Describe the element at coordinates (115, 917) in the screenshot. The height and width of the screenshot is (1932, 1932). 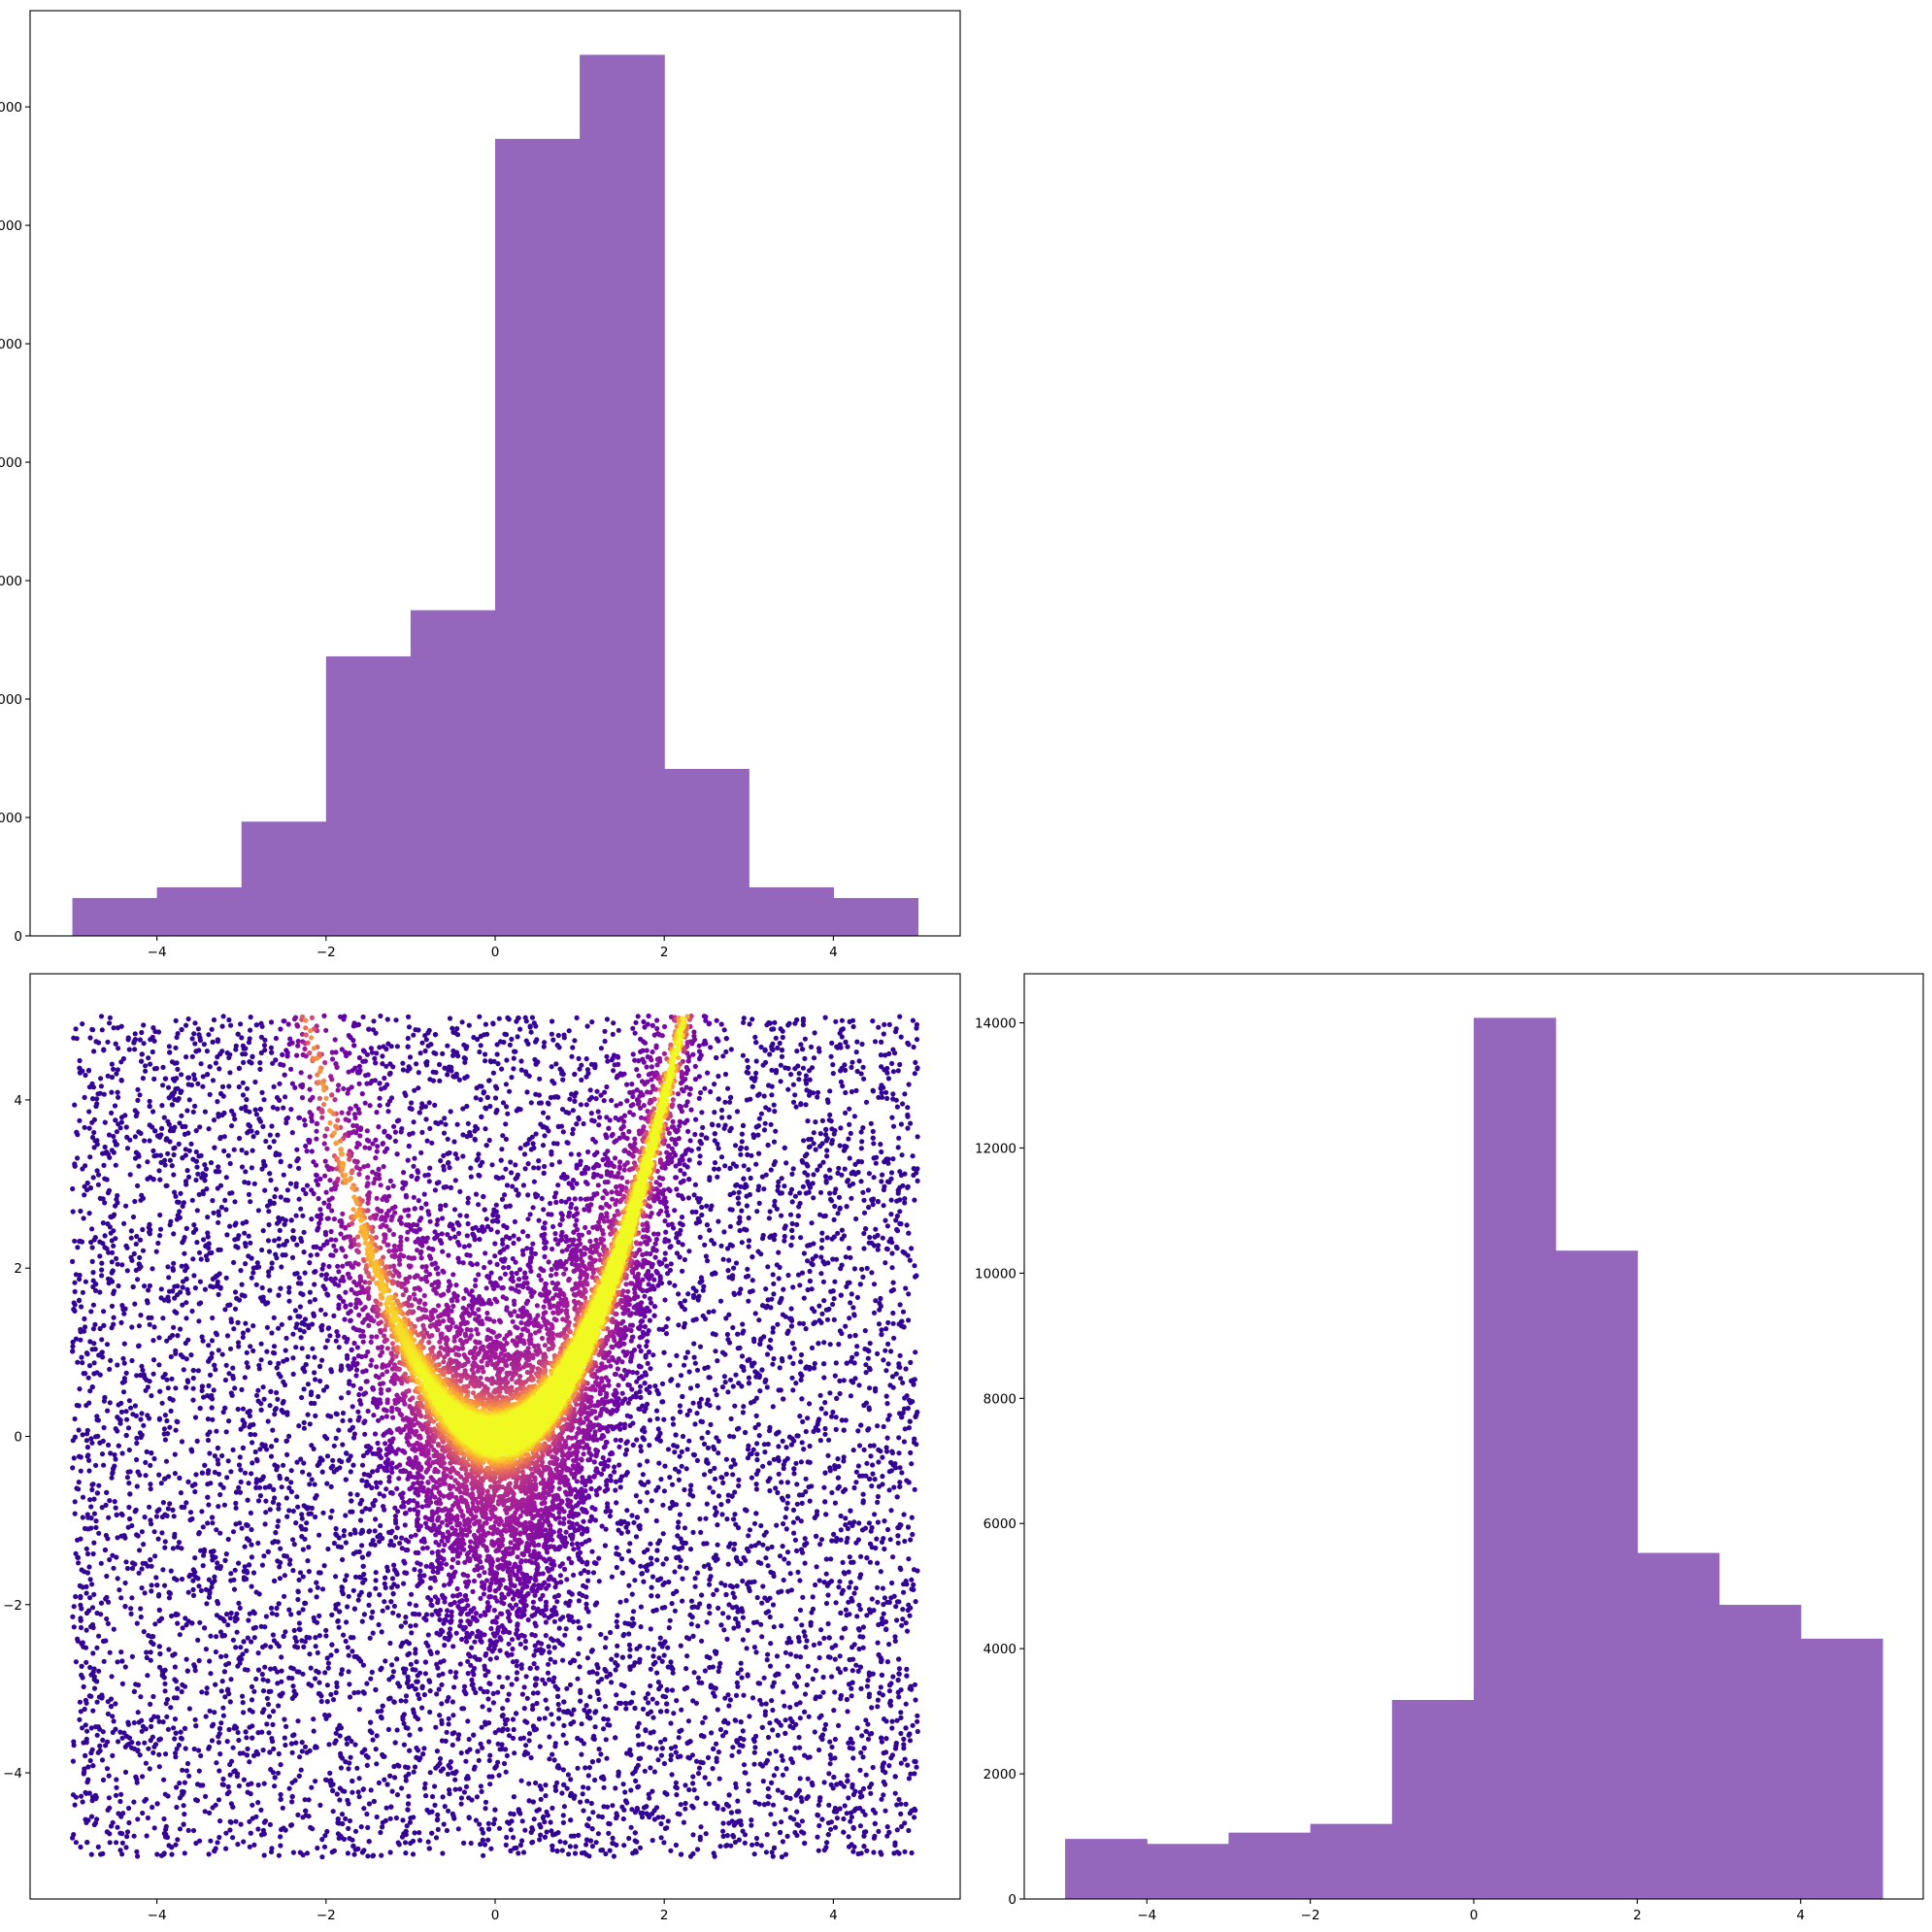
I see `histogram-bar` at that location.